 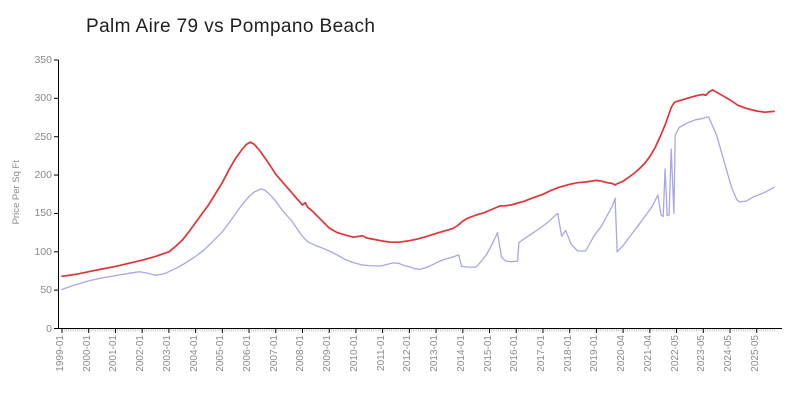 What do you see at coordinates (755, 353) in the screenshot?
I see `x-tick-label: 2025-05` at bounding box center [755, 353].